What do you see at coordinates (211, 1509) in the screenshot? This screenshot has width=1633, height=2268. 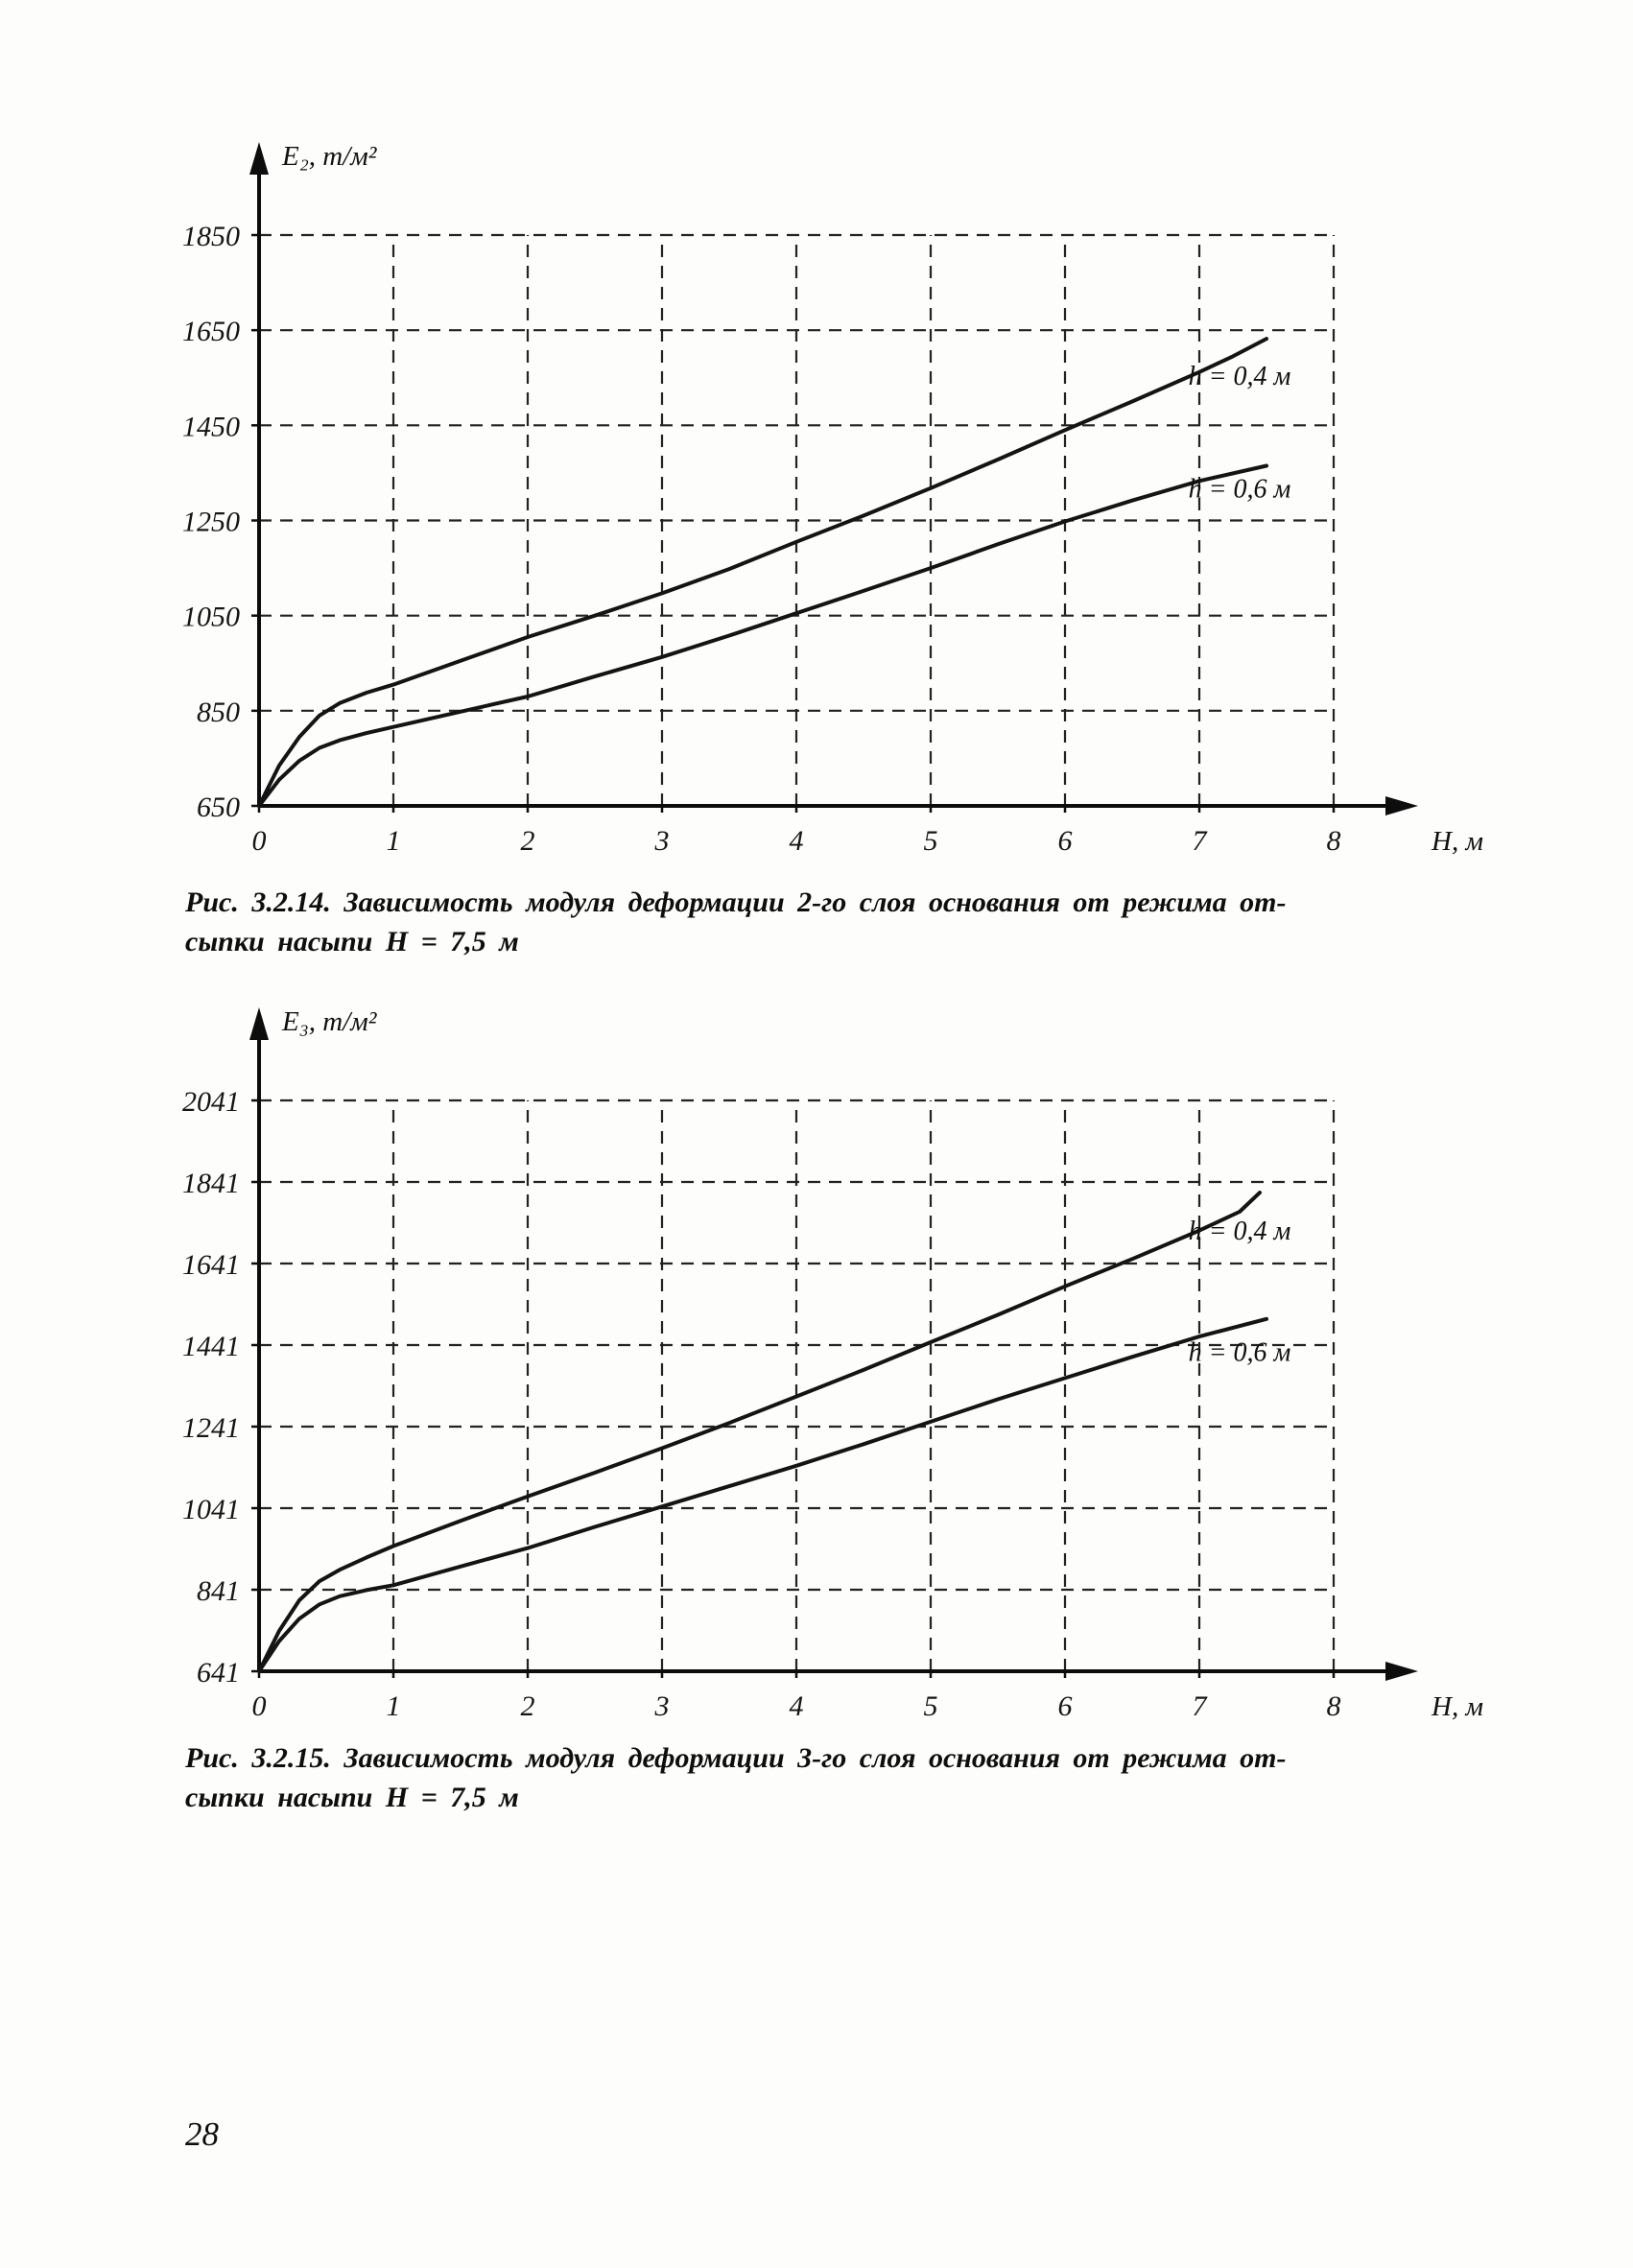 I see `y-tick-label: 1041` at bounding box center [211, 1509].